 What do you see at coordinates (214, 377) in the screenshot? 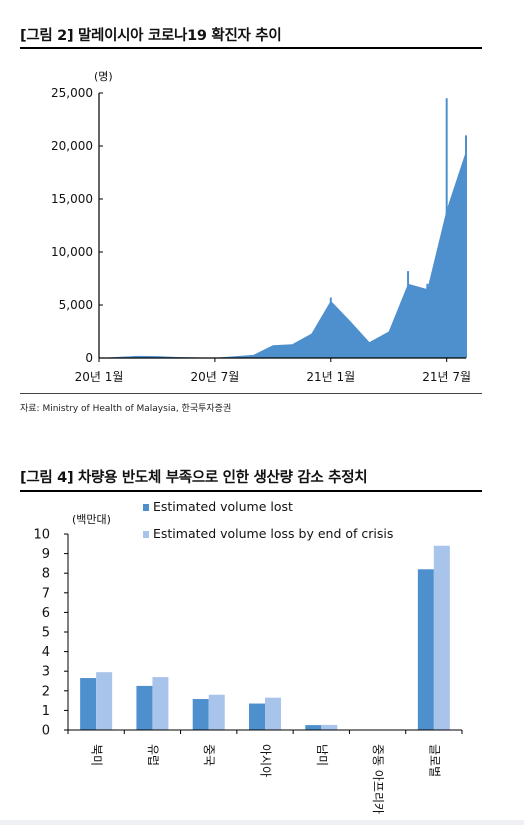
I see `x-tick-label: 20년 7월` at bounding box center [214, 377].